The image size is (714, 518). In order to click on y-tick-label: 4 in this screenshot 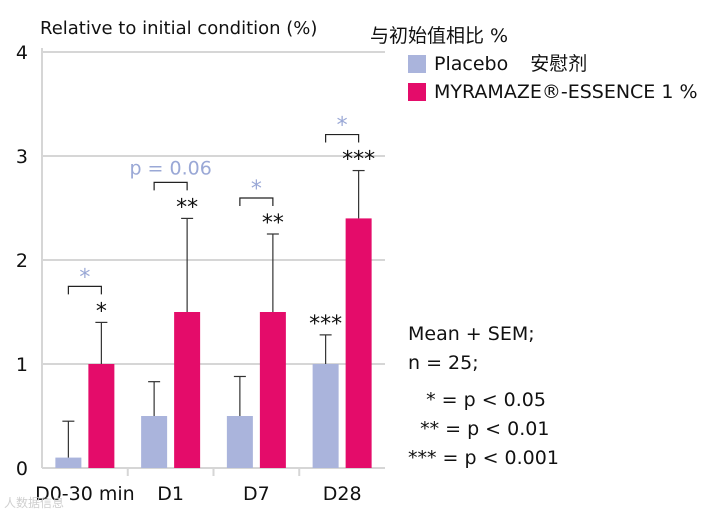, I will do `click(22, 53)`.